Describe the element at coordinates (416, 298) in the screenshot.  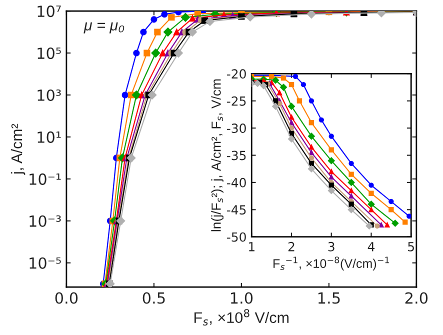
I see `x-tick-label: 2.0` at that location.